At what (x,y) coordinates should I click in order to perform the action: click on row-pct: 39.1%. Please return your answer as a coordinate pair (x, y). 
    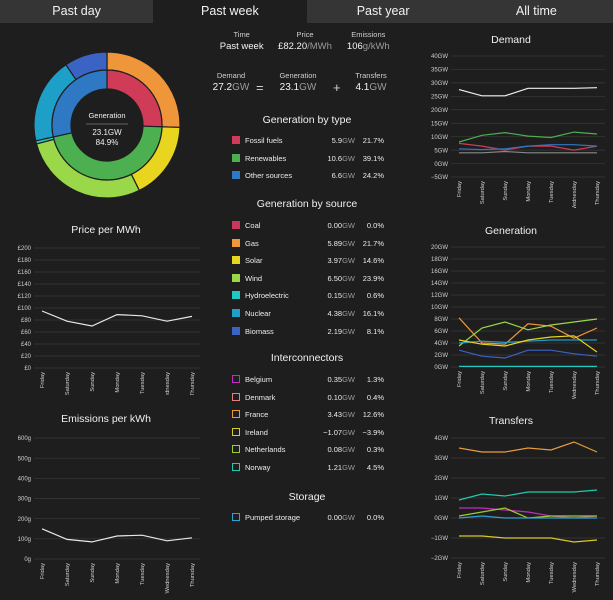
    Looking at the image, I should click on (373, 158).